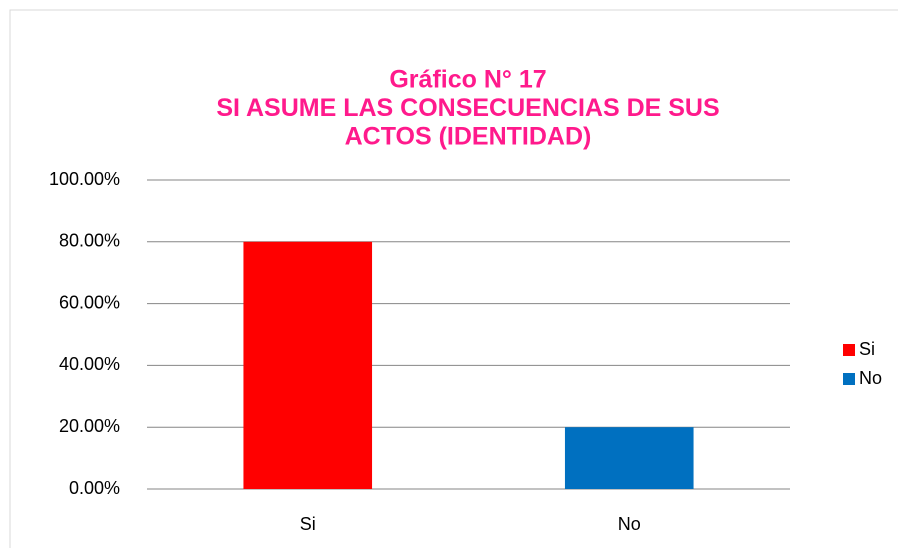 This screenshot has width=898, height=548. I want to click on chart-title: SI ASUME LAS CONSECUENCIAS DE SUS, so click(467, 108).